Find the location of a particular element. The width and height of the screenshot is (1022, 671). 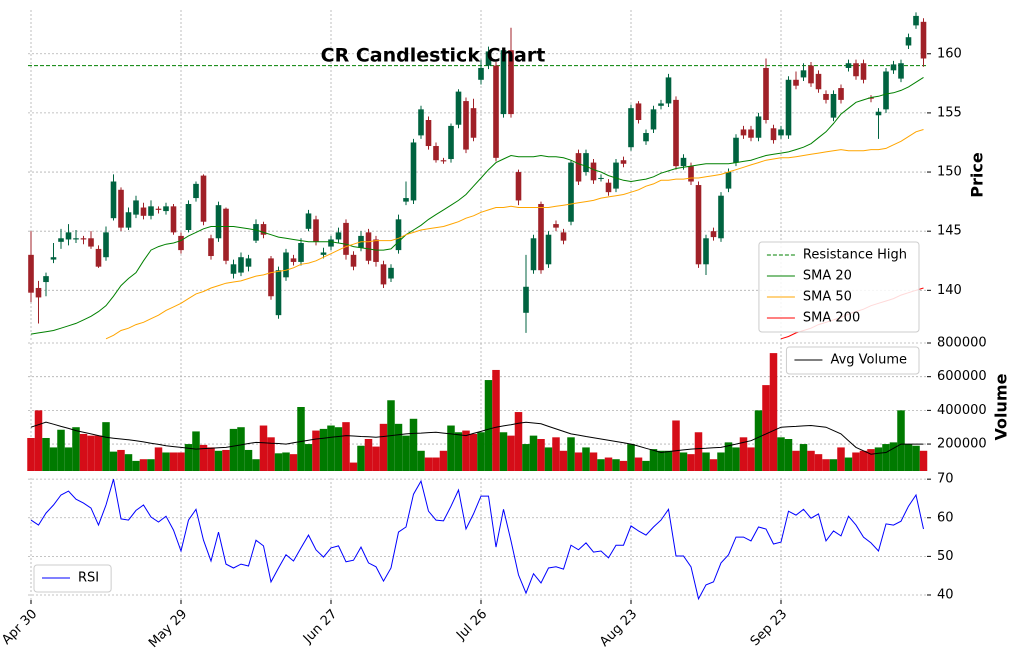

legend-box is located at coordinates (852, 360).